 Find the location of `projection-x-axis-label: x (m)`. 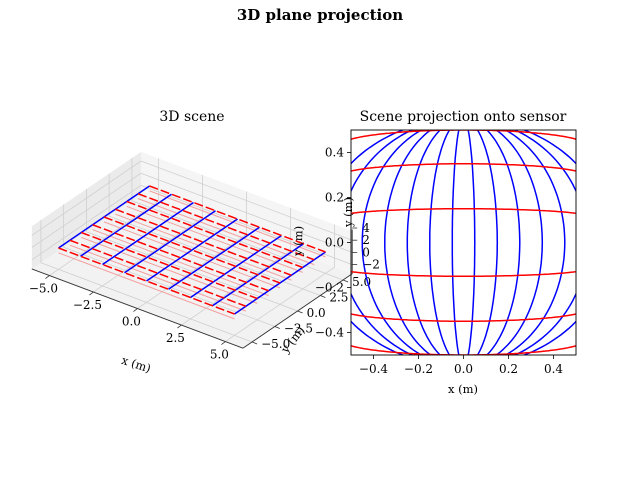

projection-x-axis-label: x (m) is located at coordinates (463, 389).